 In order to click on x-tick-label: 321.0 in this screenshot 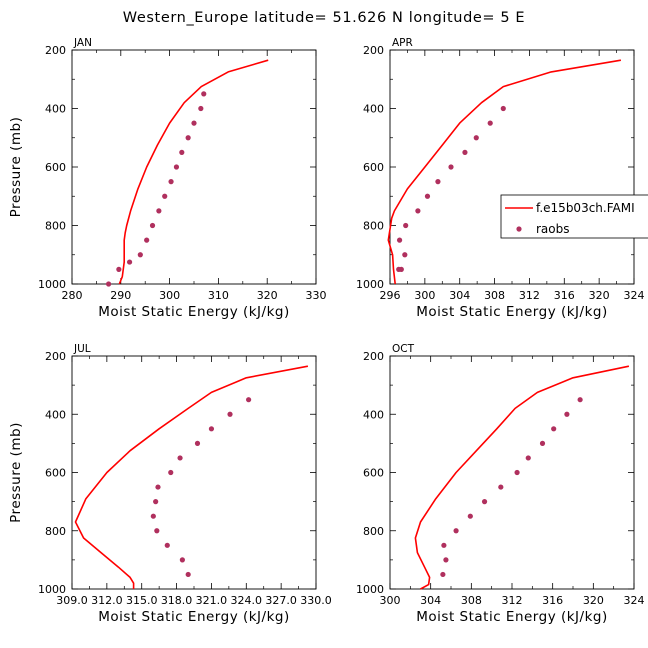, I will do `click(212, 600)`.